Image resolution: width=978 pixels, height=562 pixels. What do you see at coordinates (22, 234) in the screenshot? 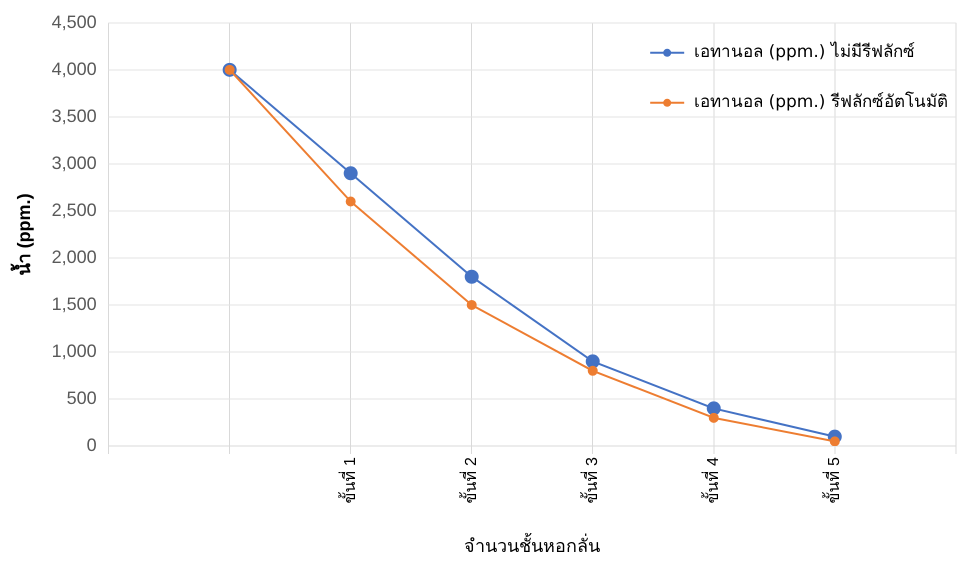
I see `y-axis-title: น้ำ (ppm.)` at bounding box center [22, 234].